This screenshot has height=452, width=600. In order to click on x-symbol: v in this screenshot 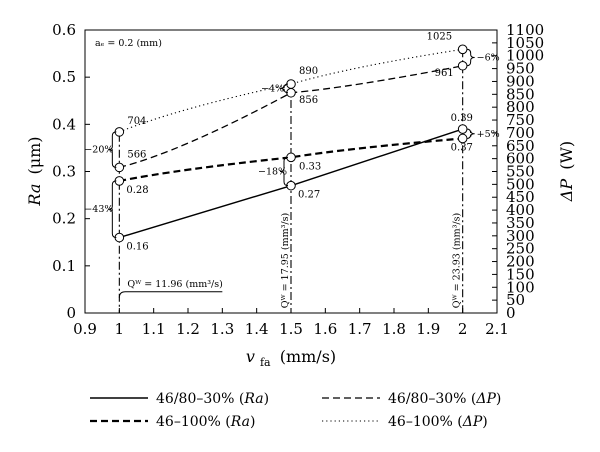, I will do `click(250, 356)`.